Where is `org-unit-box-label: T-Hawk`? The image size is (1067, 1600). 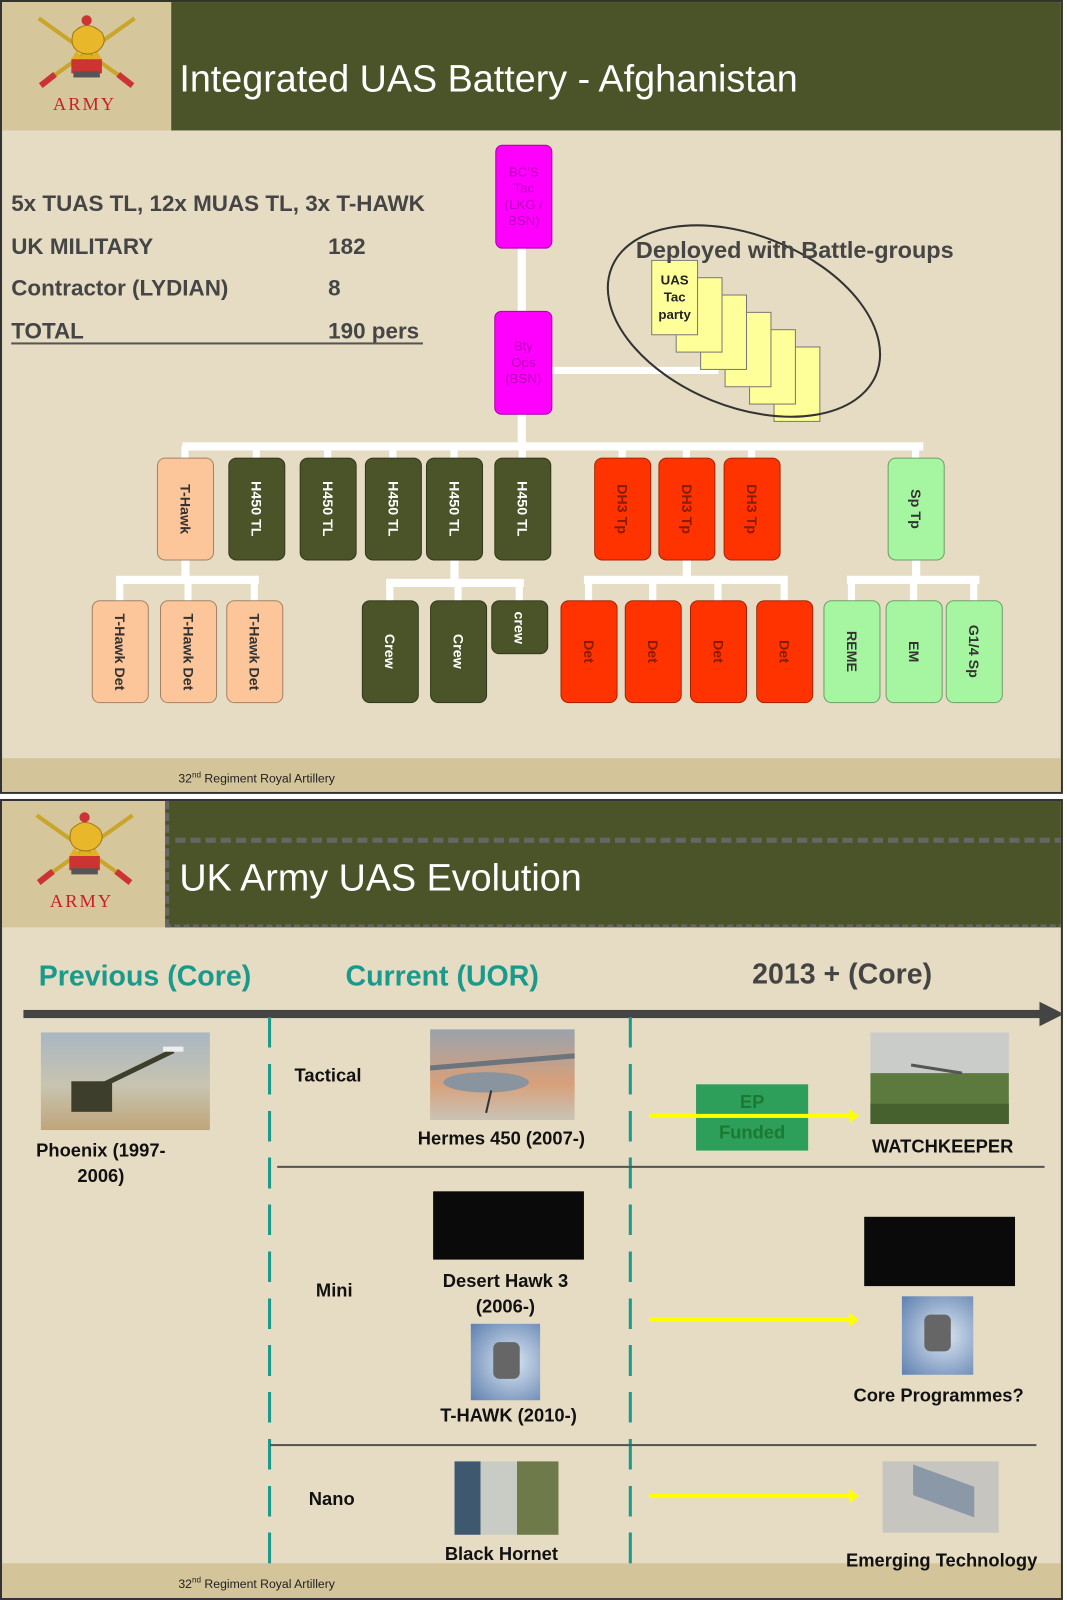
org-unit-box-label: T-Hawk is located at coordinates (185, 509).